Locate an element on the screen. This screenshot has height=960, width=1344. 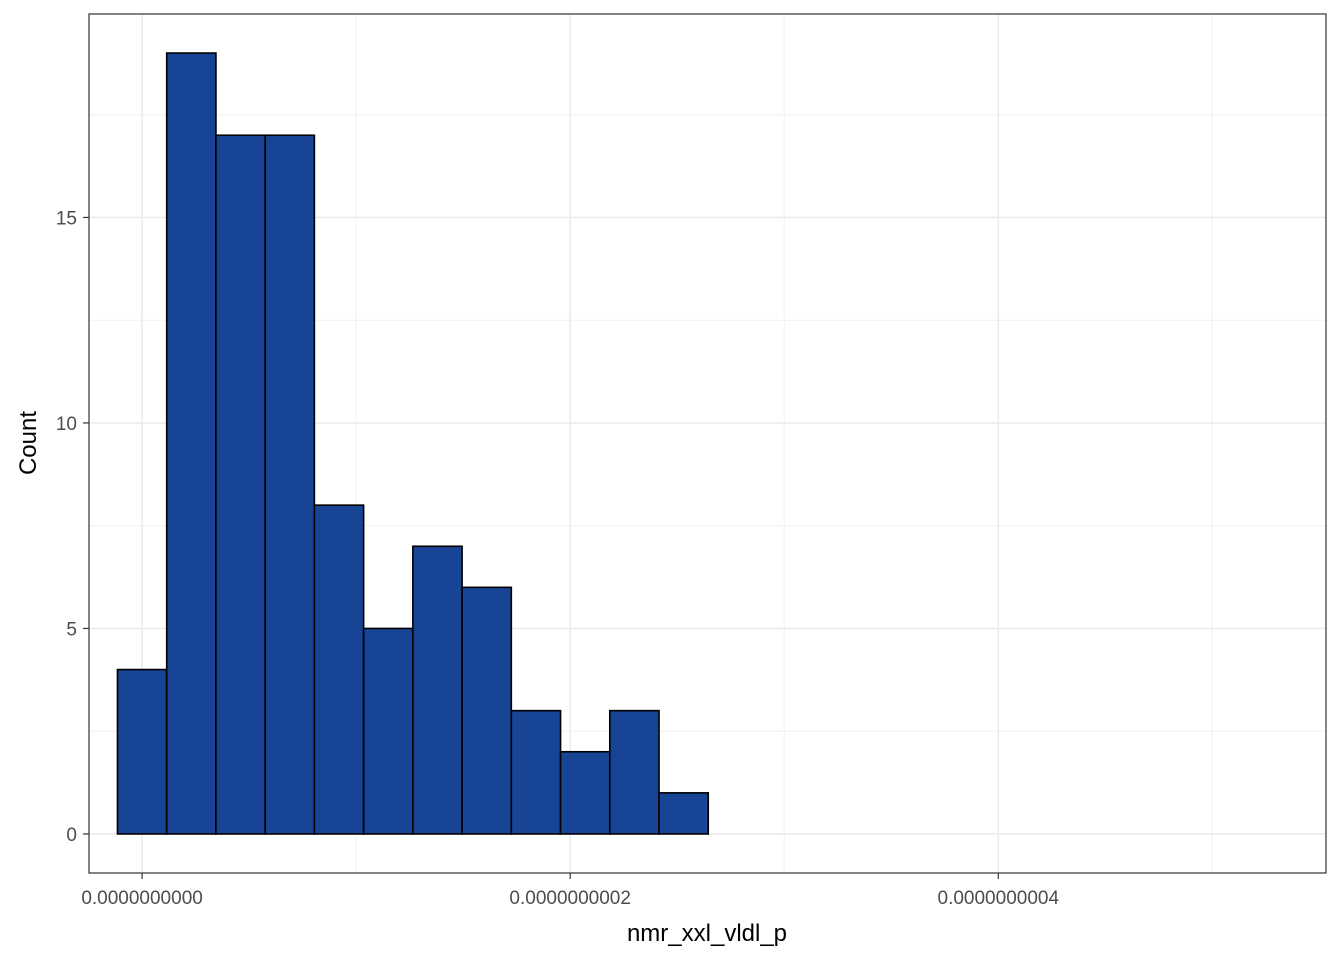
x-axis: 0.0000000000 0.0000000002 0.0000000004 is located at coordinates (570, 891).